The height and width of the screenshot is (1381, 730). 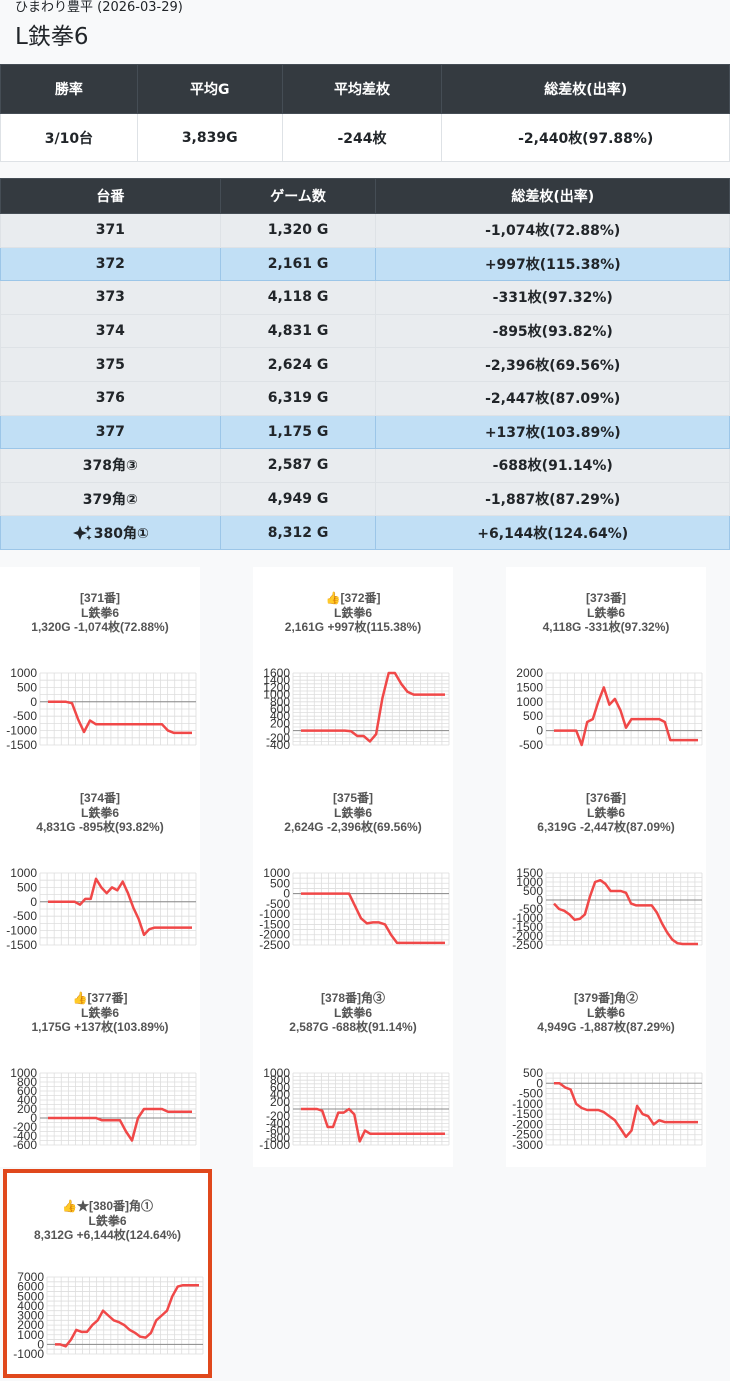 I want to click on machine-no: 378角③, so click(x=110, y=466).